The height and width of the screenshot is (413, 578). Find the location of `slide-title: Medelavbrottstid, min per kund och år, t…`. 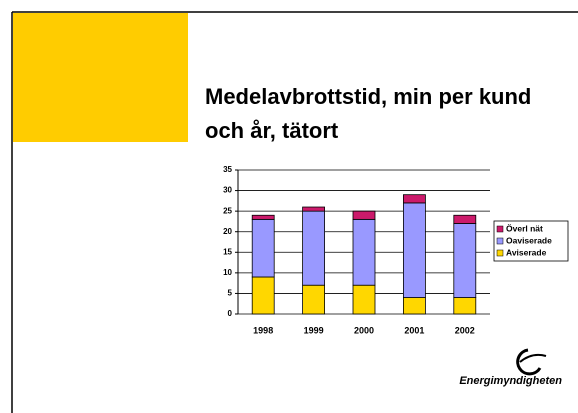

slide-title: Medelavbrottstid, min per kund och år, t… is located at coordinates (368, 113).